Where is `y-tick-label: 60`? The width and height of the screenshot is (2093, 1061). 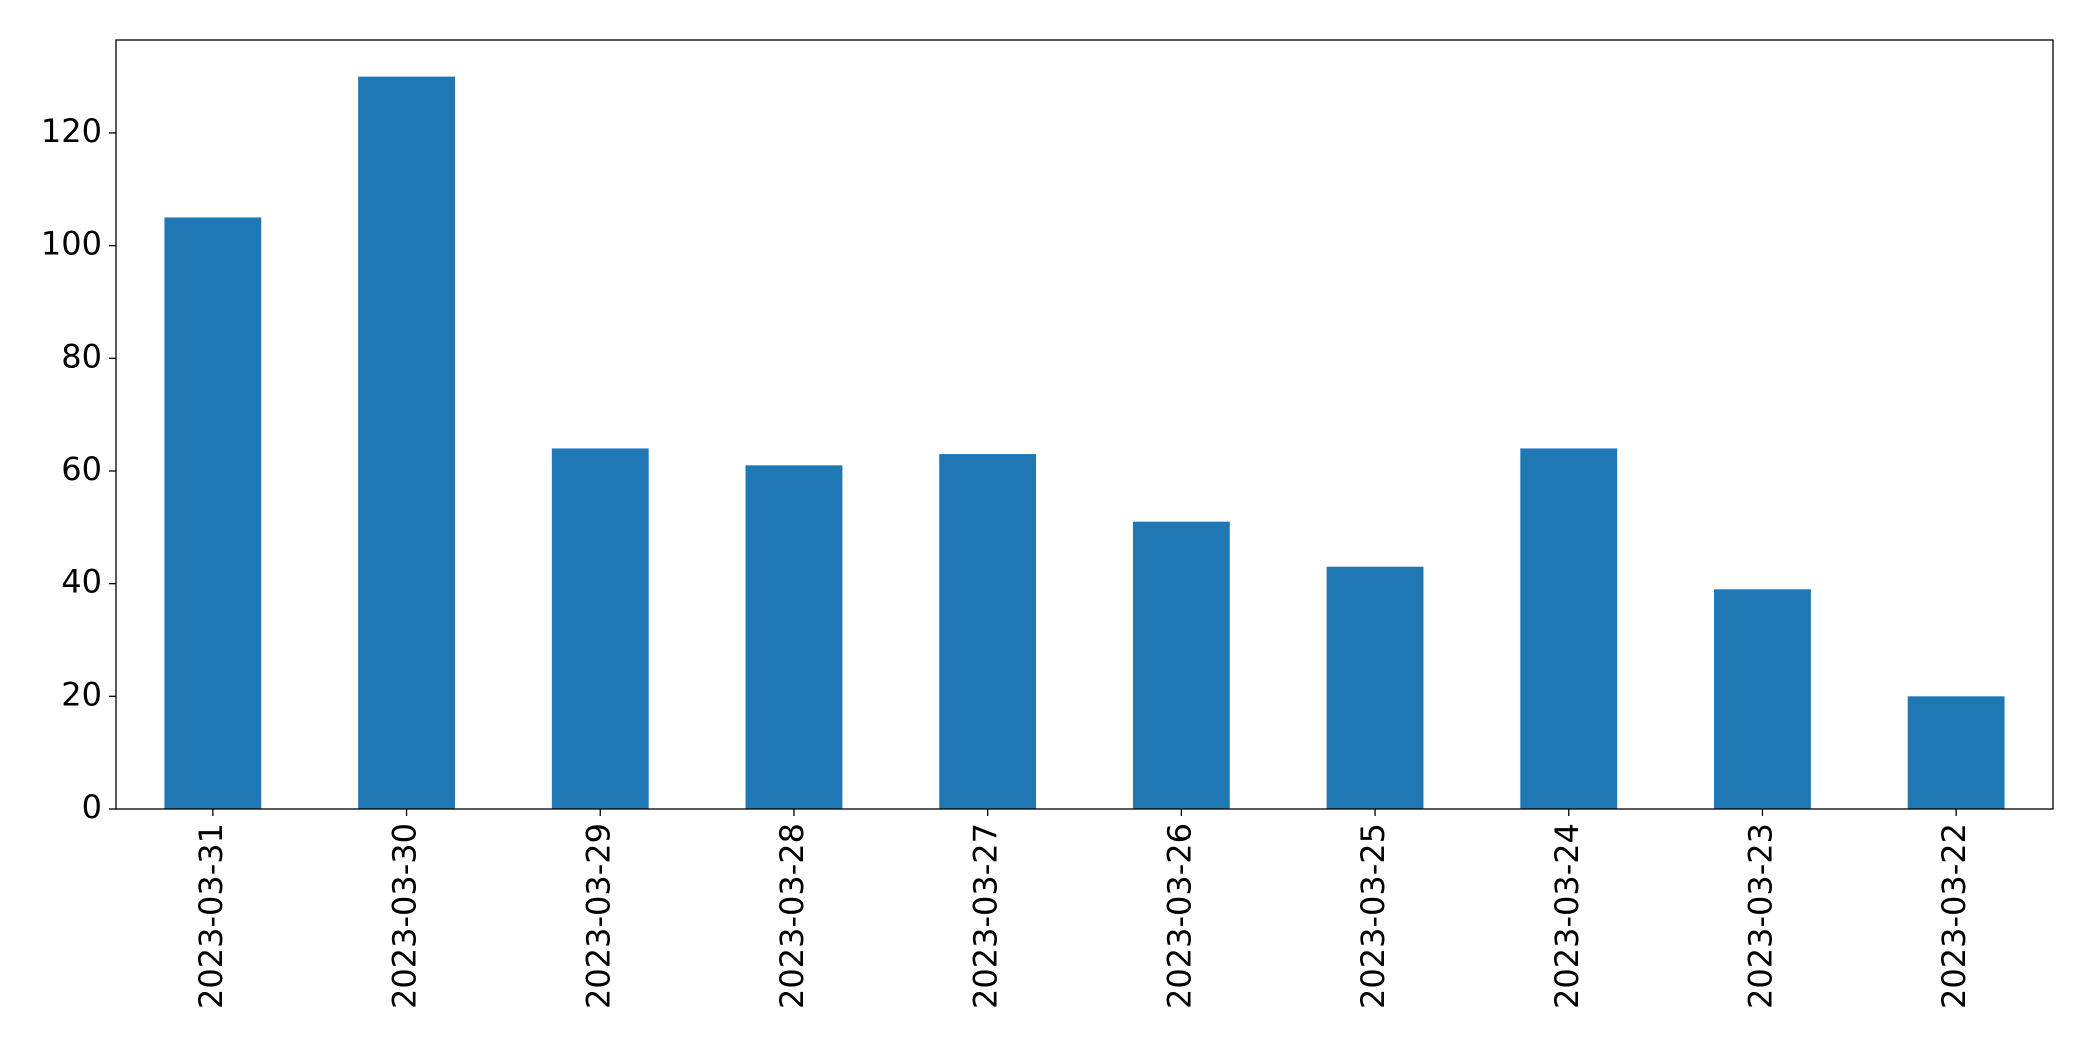 y-tick-label: 60 is located at coordinates (81, 469).